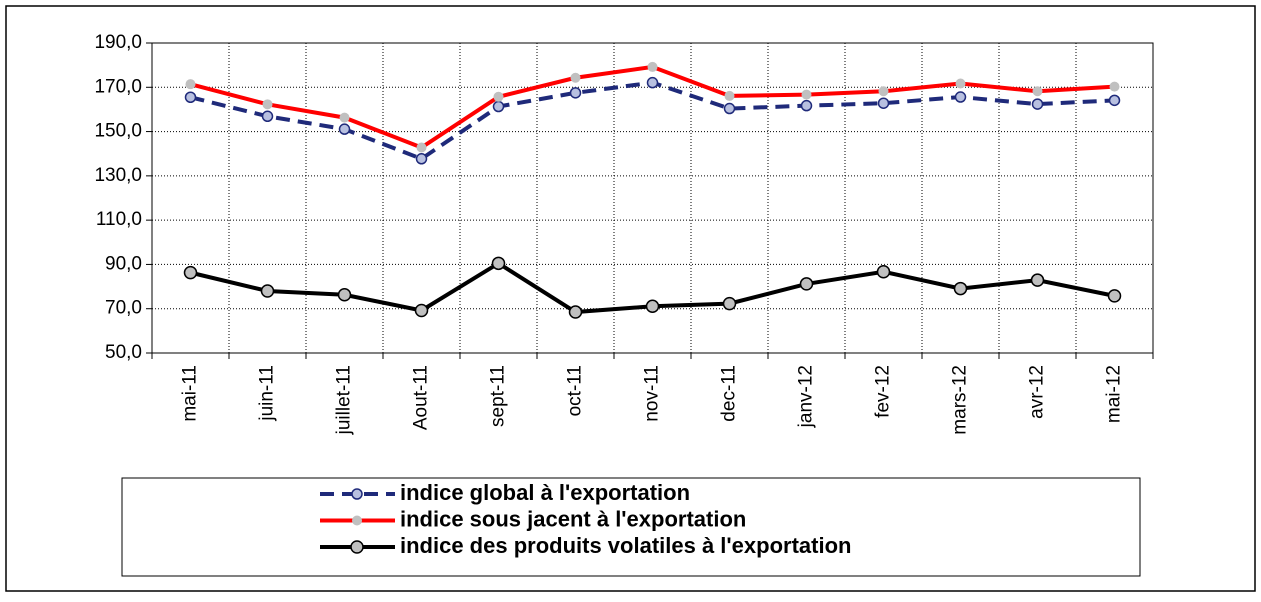  Describe the element at coordinates (123, 263) in the screenshot. I see `y-tick-label: 90,0` at that location.